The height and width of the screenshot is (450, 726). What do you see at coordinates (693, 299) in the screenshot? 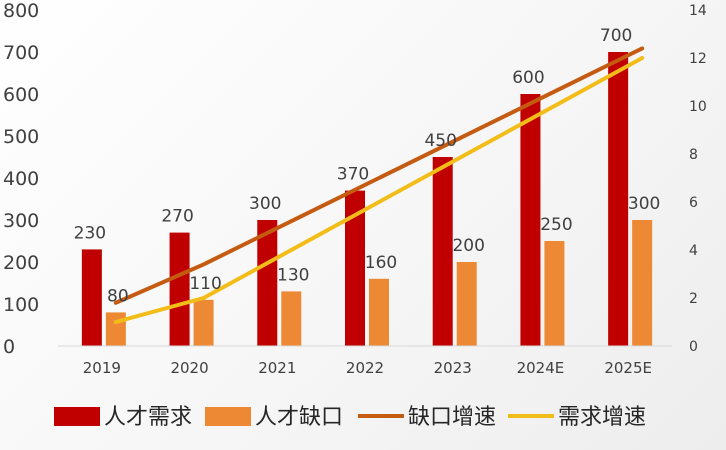
I see `y-right-tick-1: 2` at bounding box center [693, 299].